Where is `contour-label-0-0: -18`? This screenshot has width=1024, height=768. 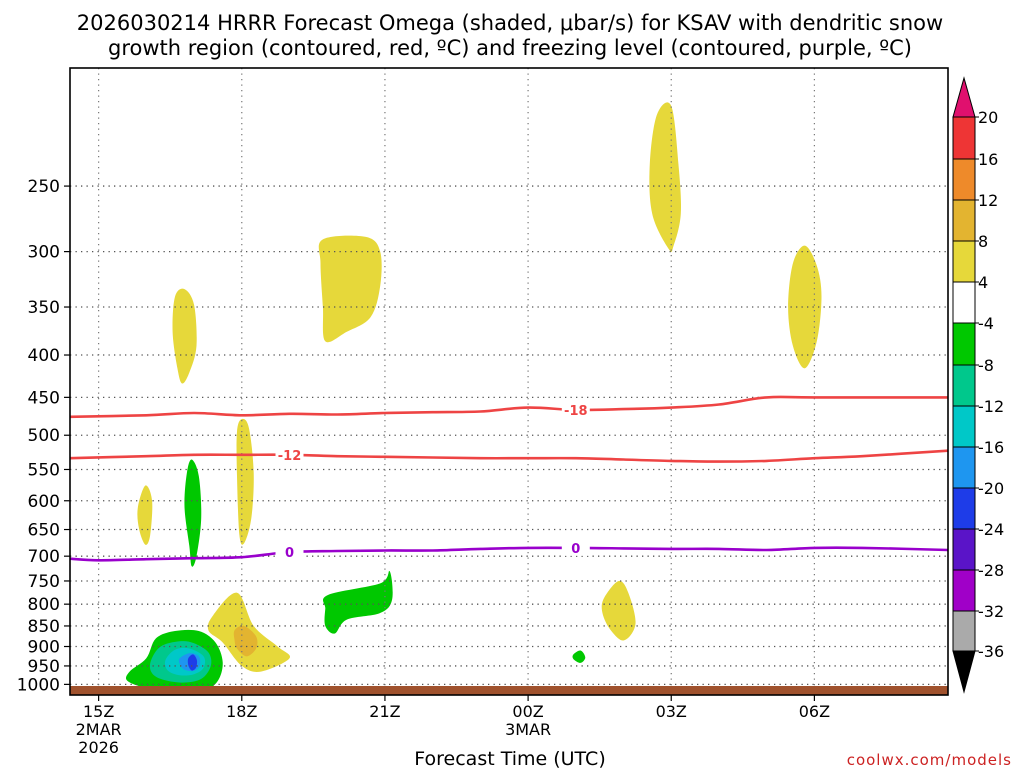 contour-label-0-0: -18 is located at coordinates (576, 411).